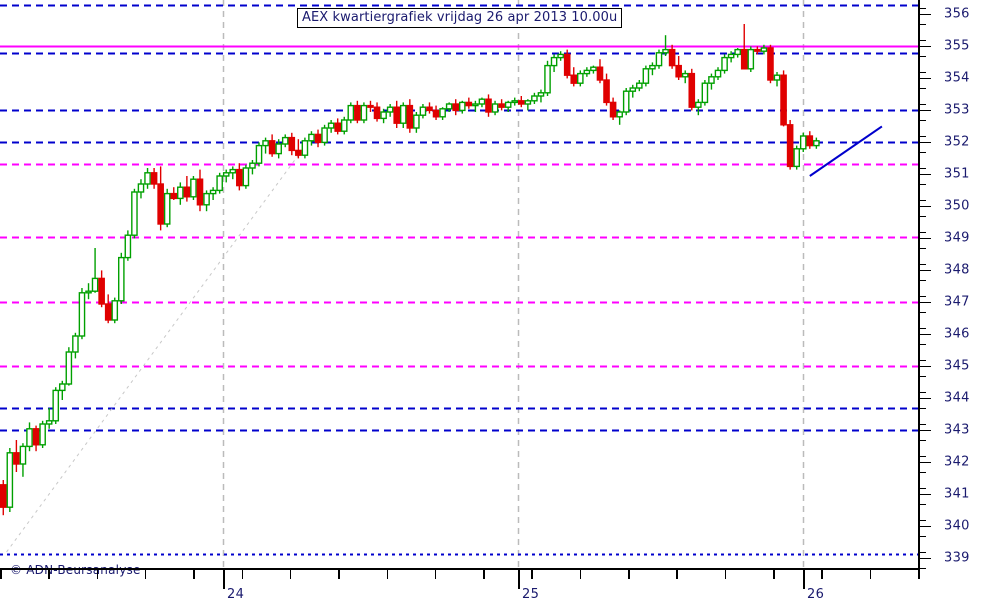 The height and width of the screenshot is (610, 985). I want to click on x-axis: 24 25 26, so click(492, 589).